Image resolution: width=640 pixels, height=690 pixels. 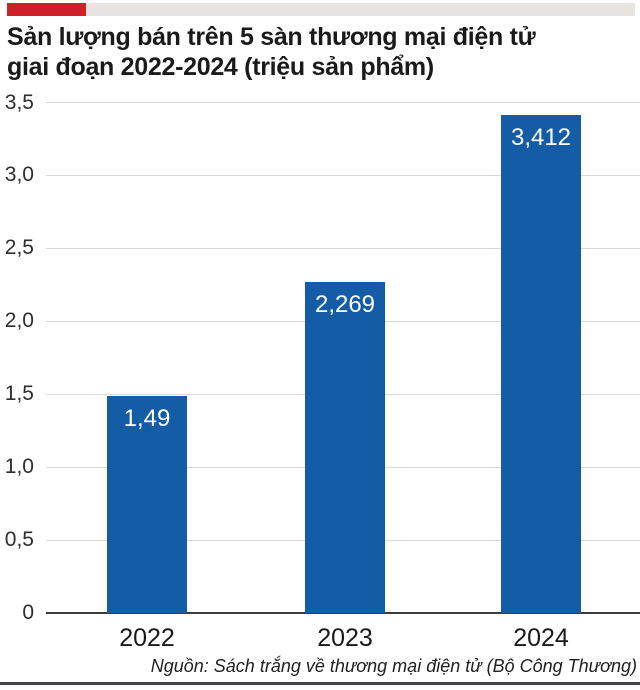 What do you see at coordinates (147, 638) in the screenshot?
I see `x-tick-label: 2022` at bounding box center [147, 638].